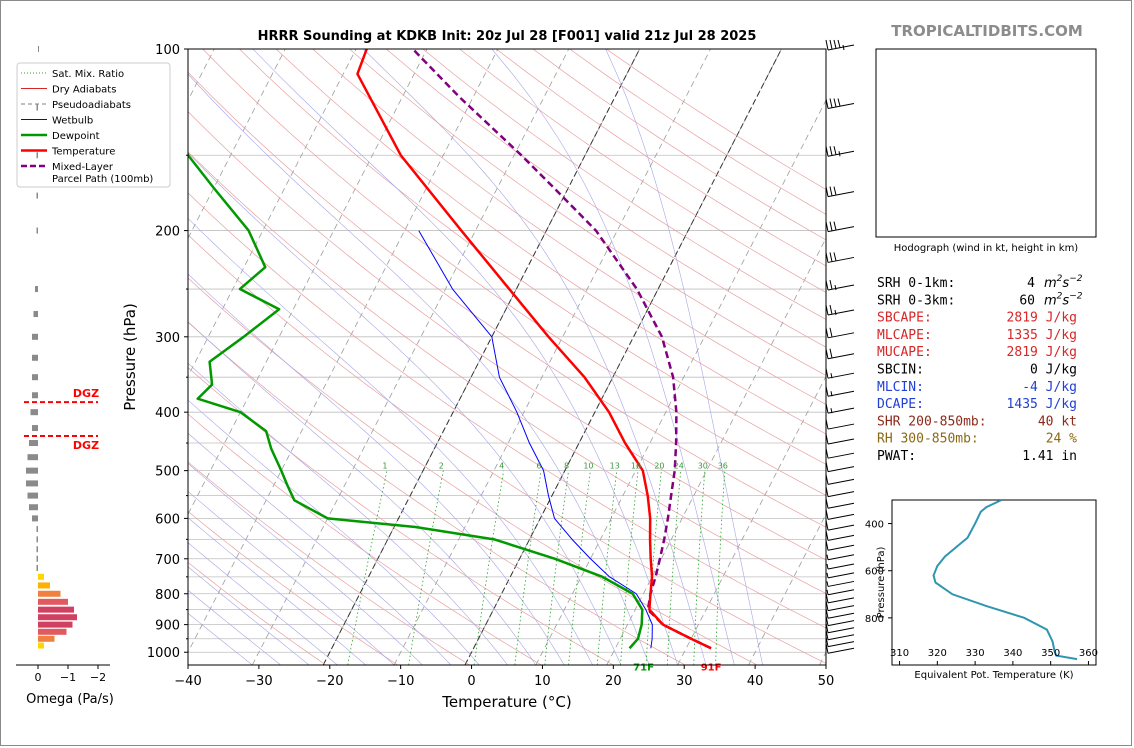 Image resolution: width=1134 pixels, height=748 pixels. What do you see at coordinates (1042, 404) in the screenshot?
I see `stat-value: 1435 J/kg` at bounding box center [1042, 404].